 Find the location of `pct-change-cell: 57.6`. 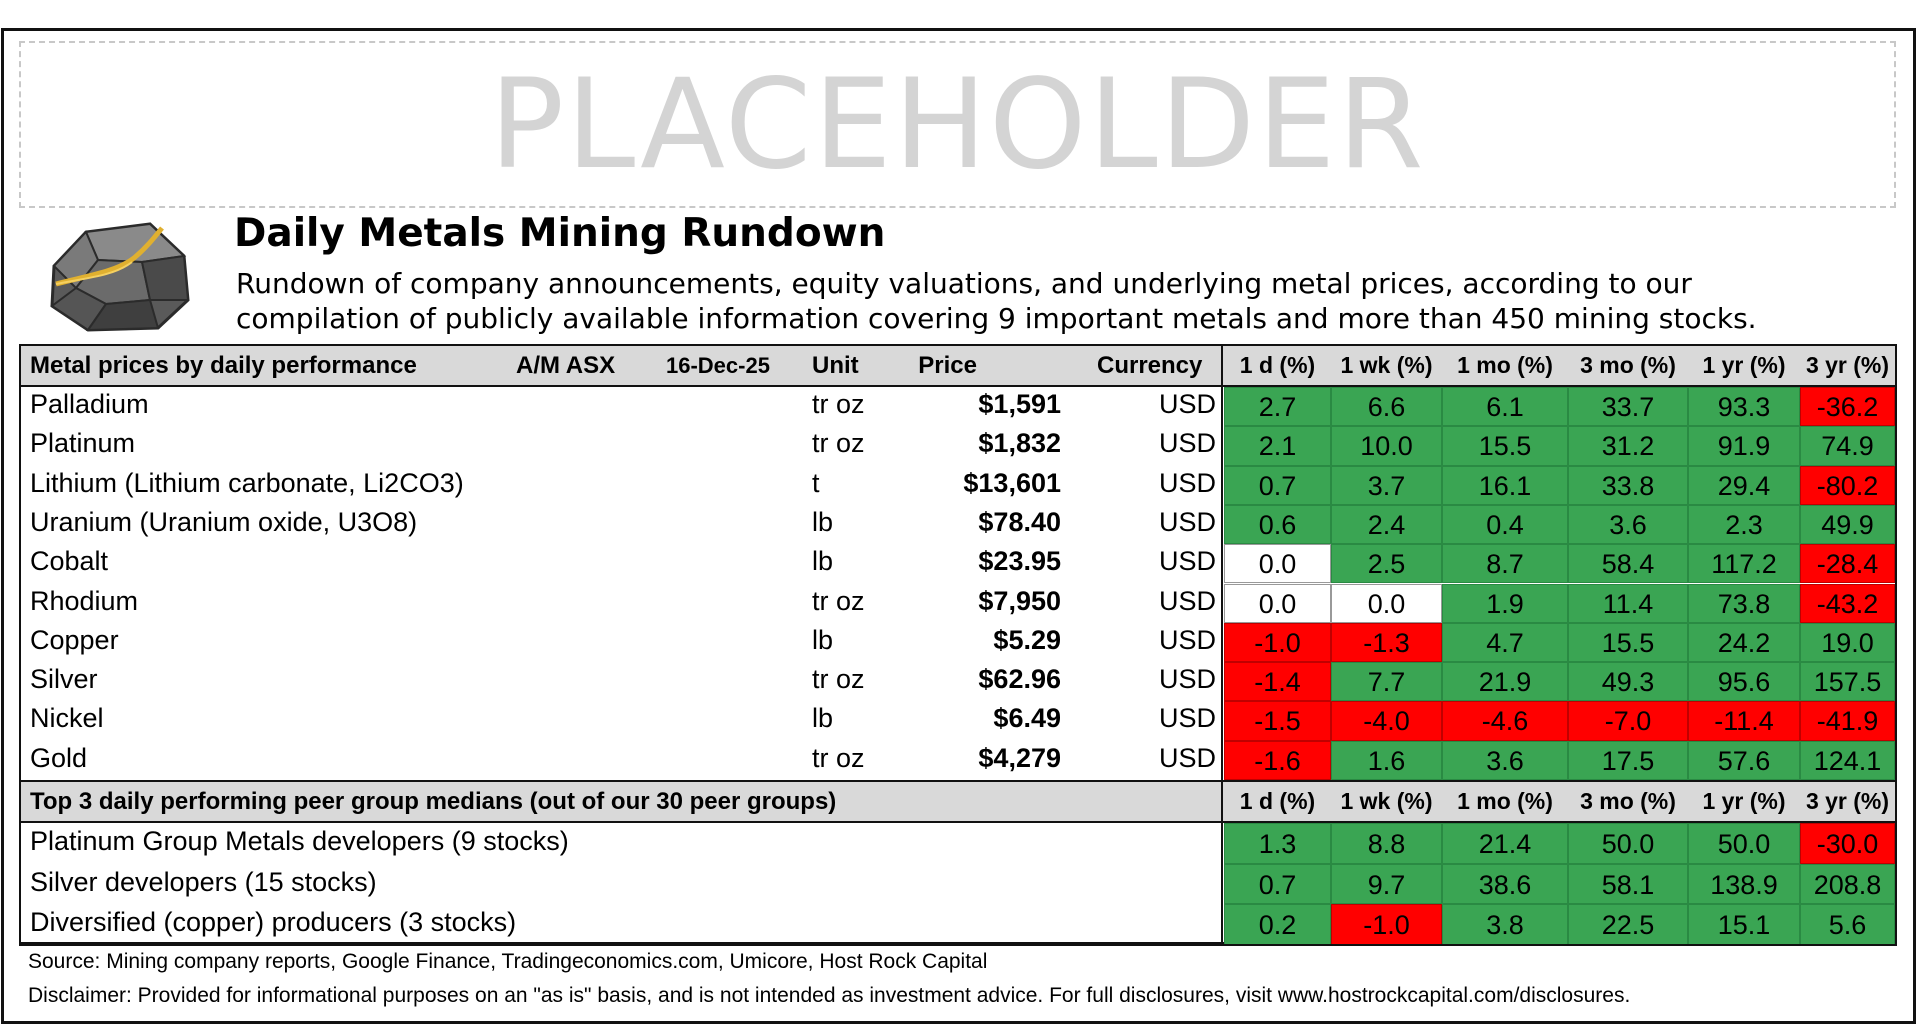

pct-change-cell: 57.6 is located at coordinates (1744, 760).